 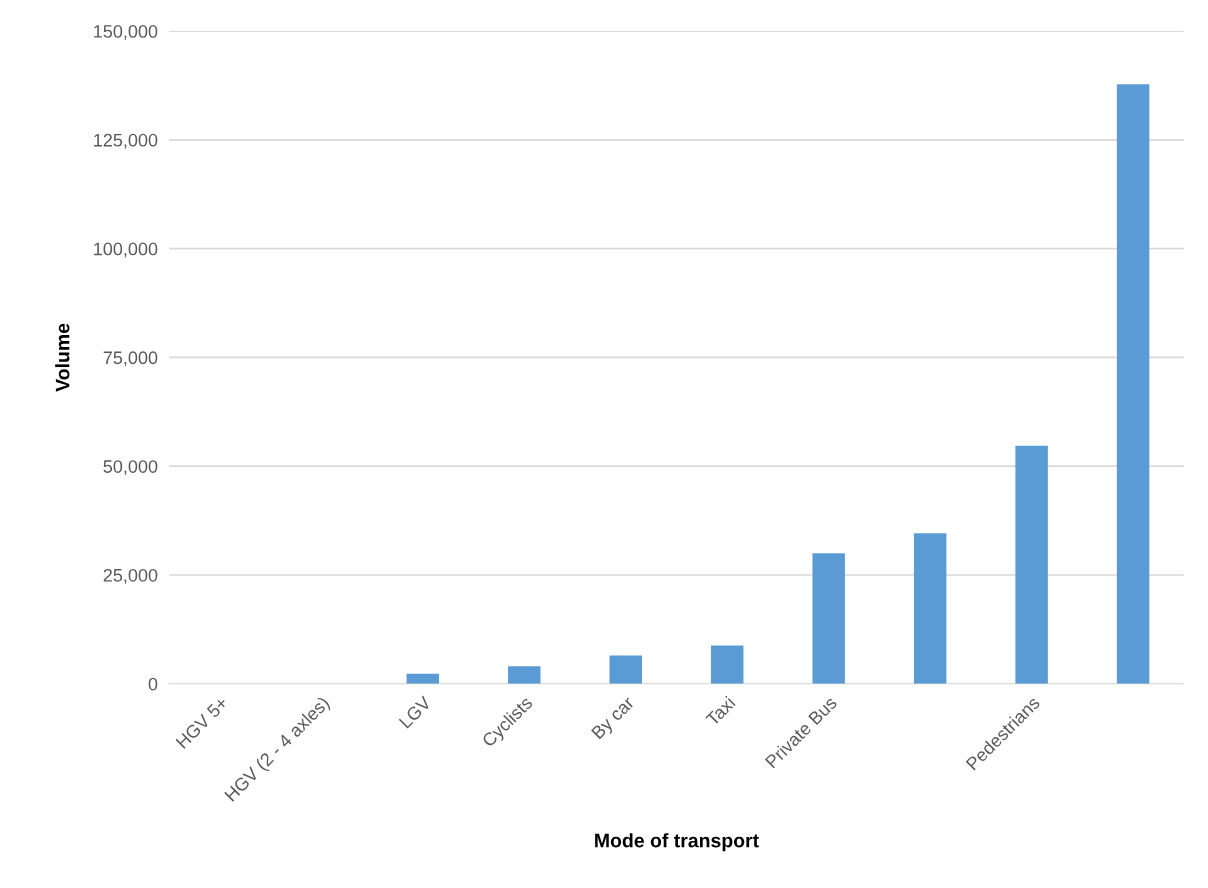 What do you see at coordinates (153, 684) in the screenshot?
I see `y-tick-label: 0` at bounding box center [153, 684].